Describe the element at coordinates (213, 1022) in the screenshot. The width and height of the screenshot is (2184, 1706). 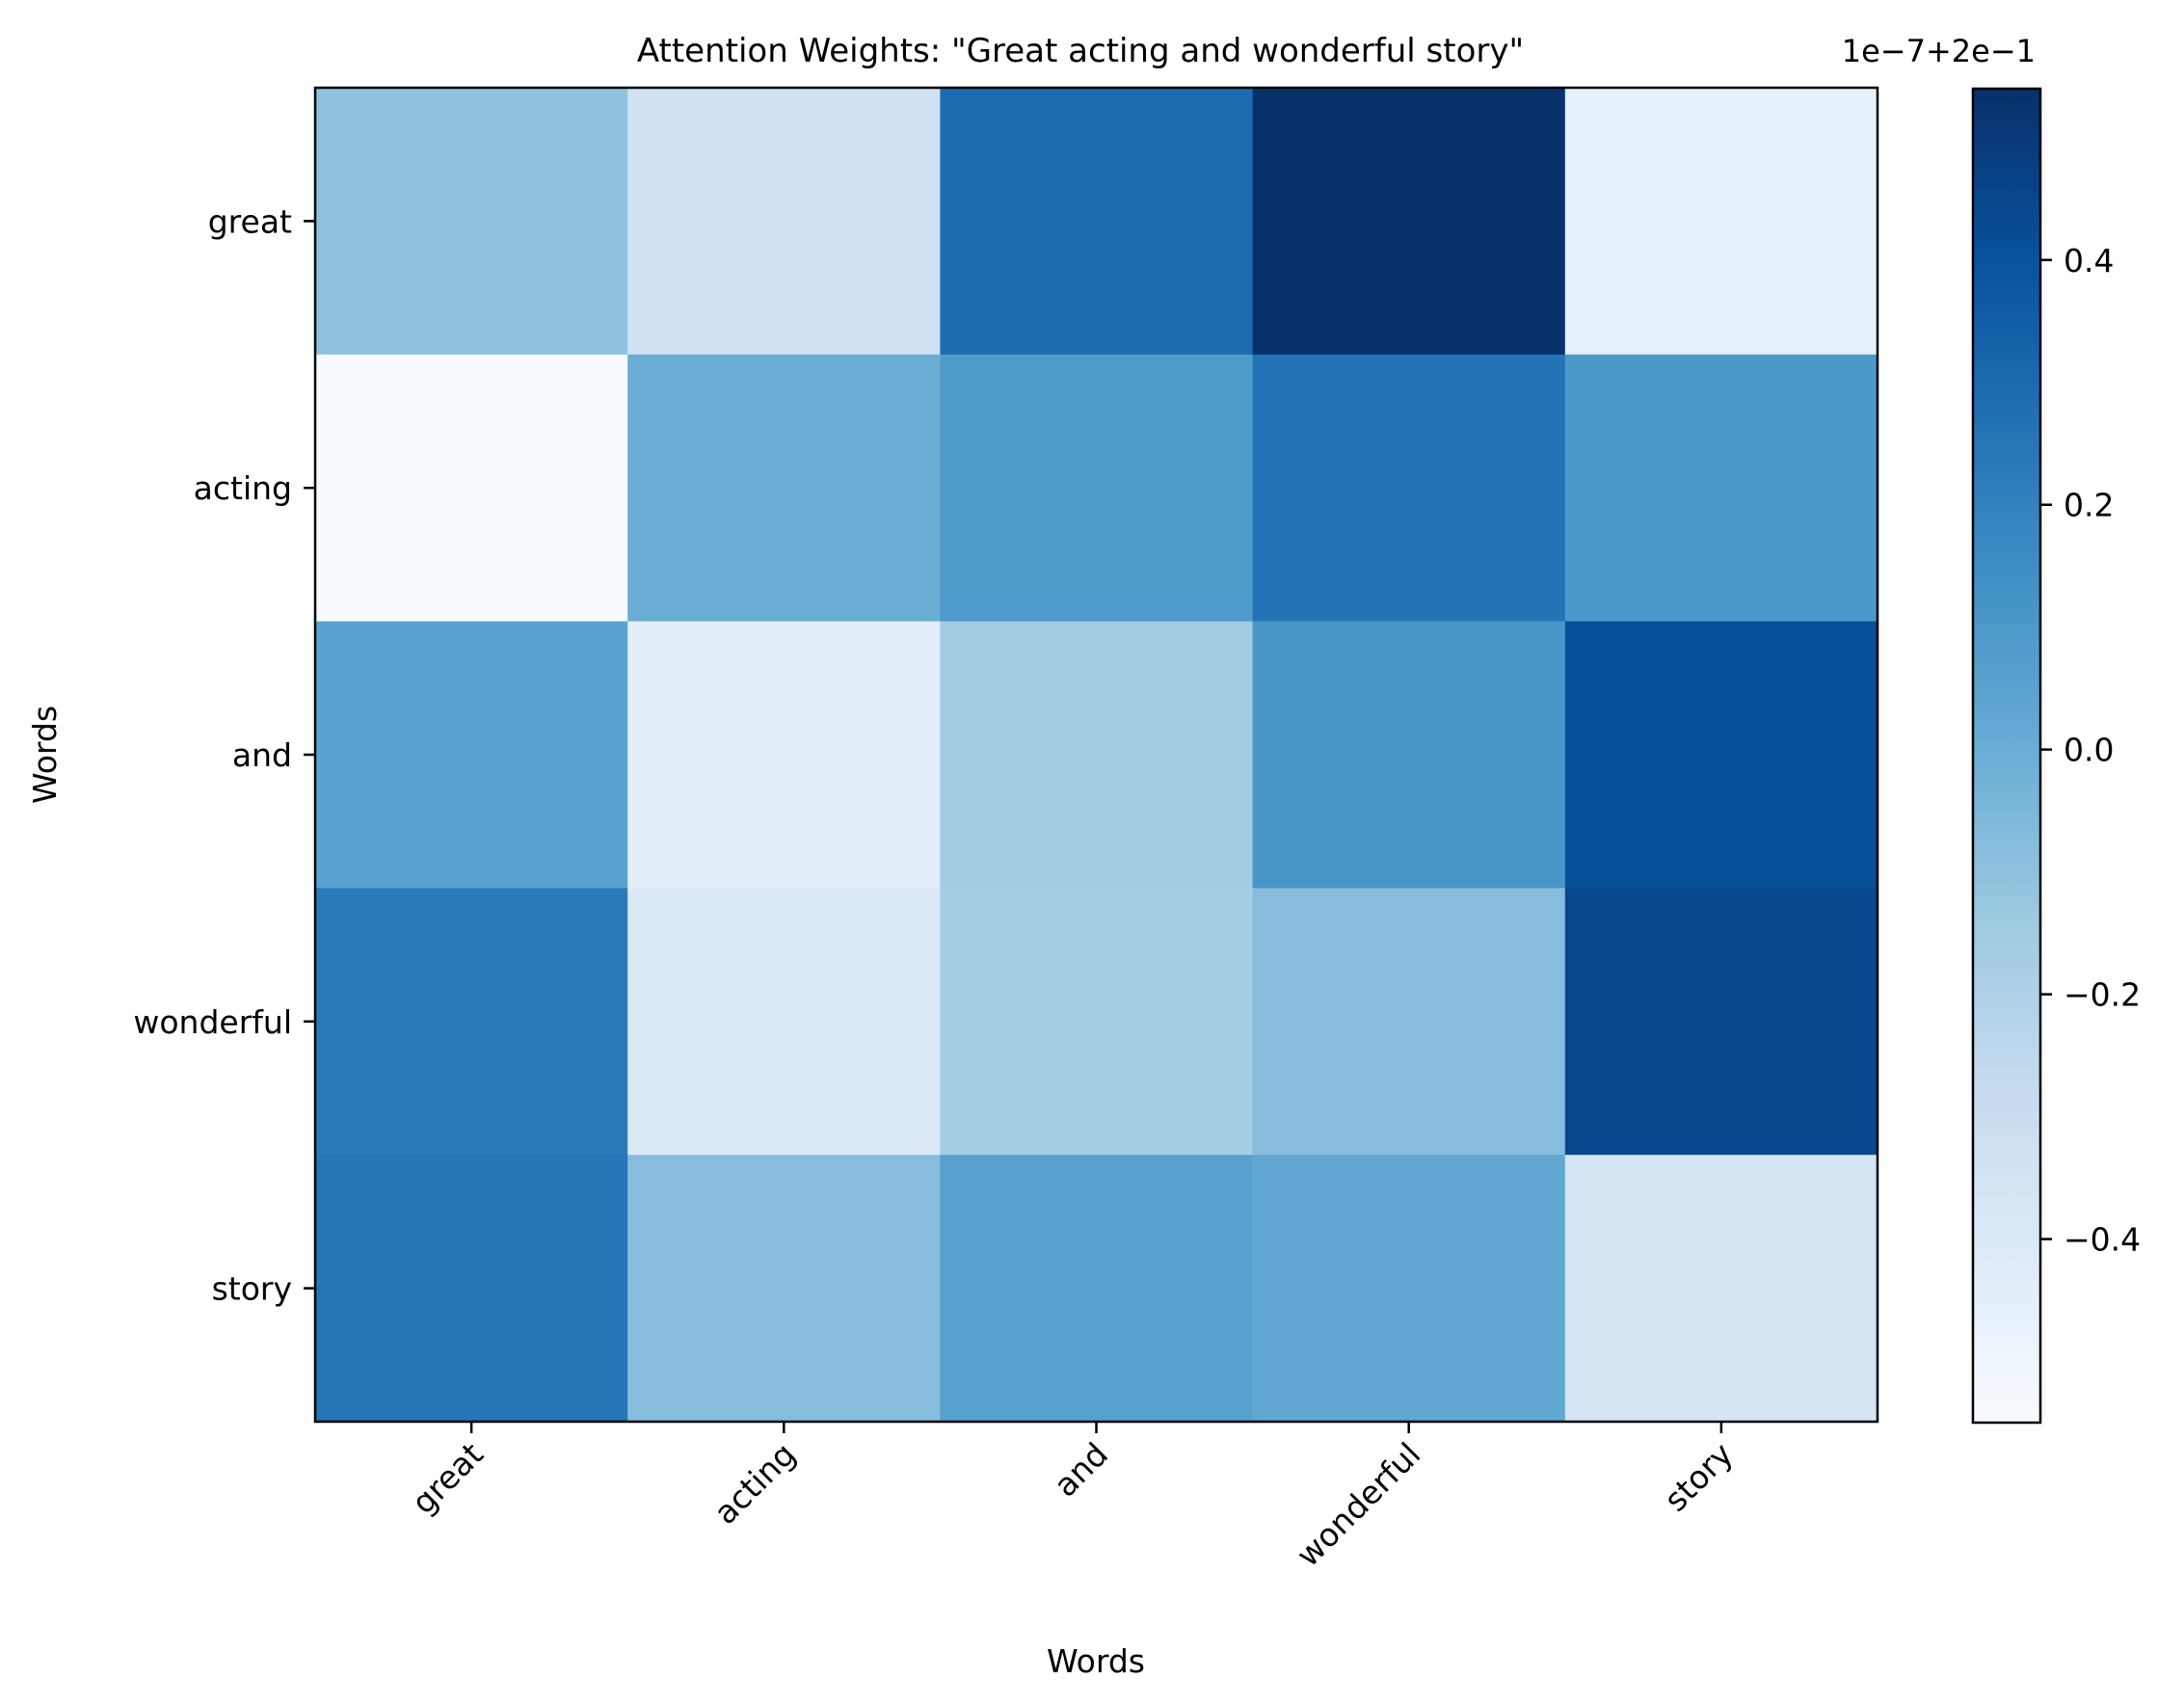
I see `y-tick-label: wonderful` at that location.